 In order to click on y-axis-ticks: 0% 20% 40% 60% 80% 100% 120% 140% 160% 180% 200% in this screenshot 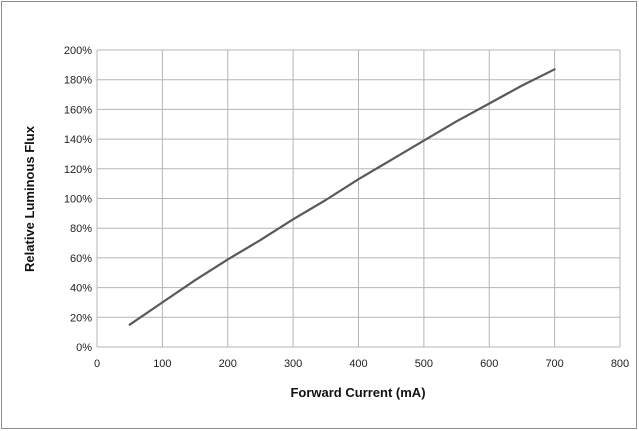, I will do `click(78, 199)`.